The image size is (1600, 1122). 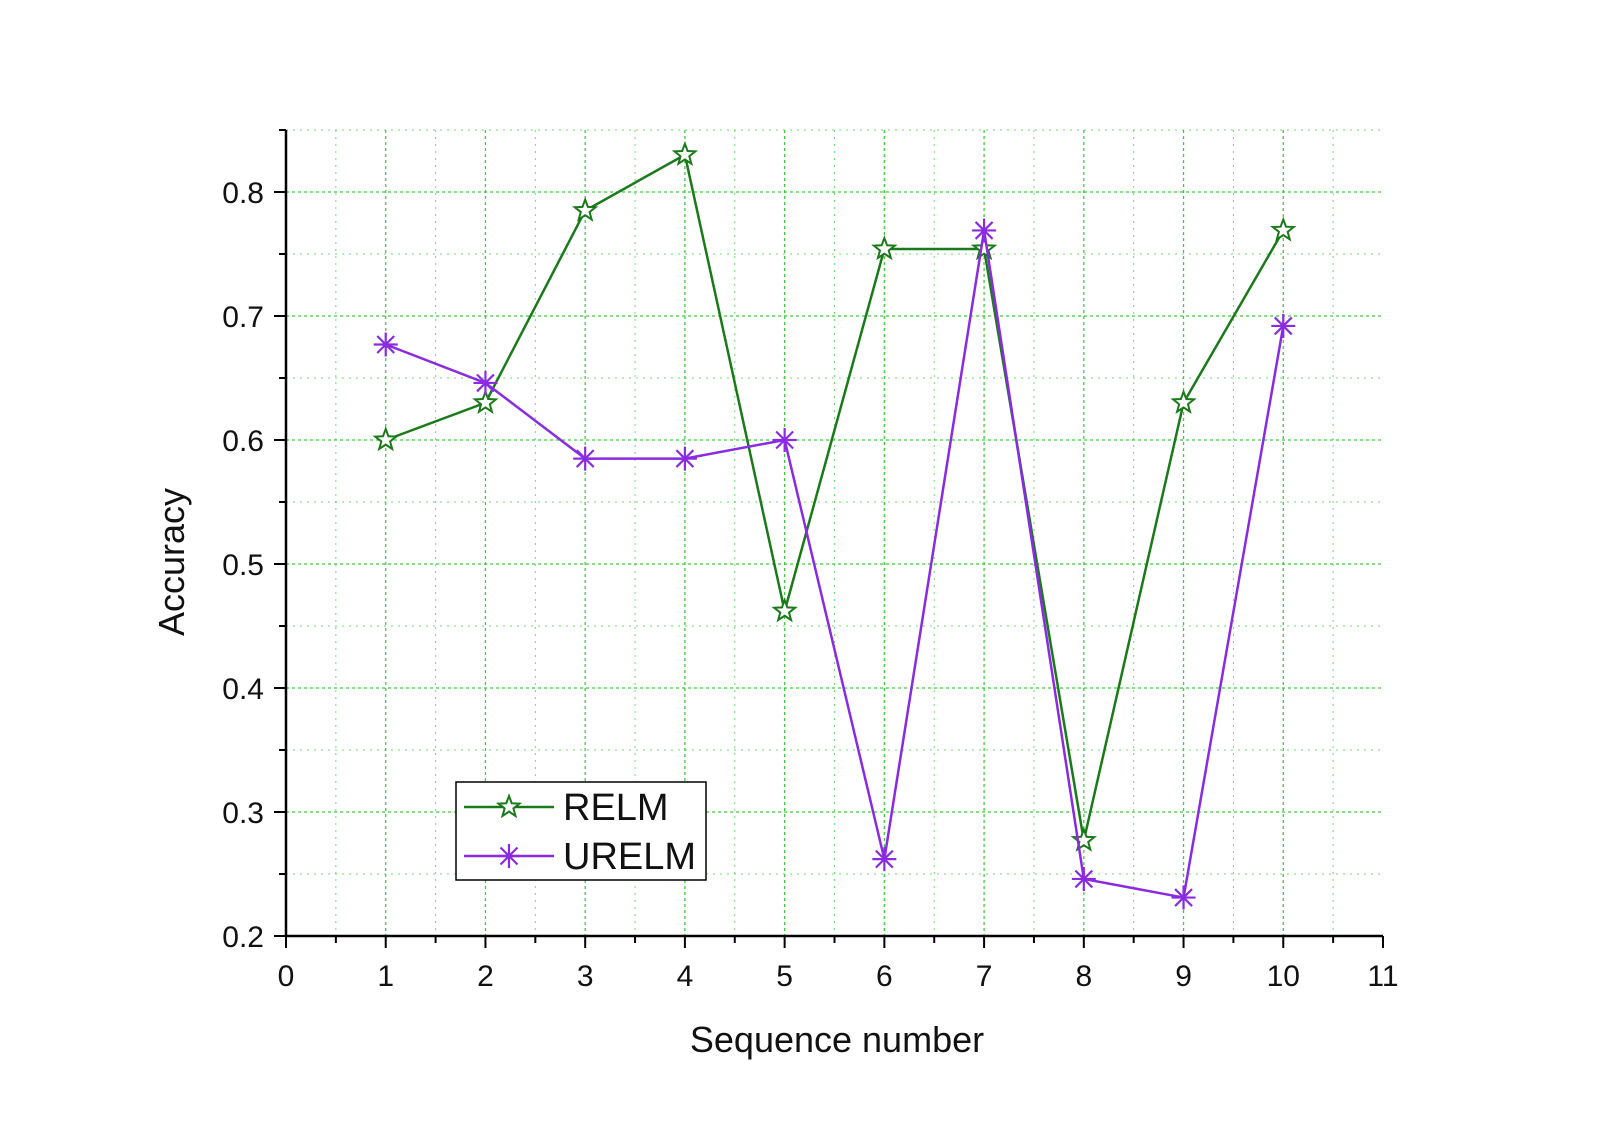 What do you see at coordinates (1183, 976) in the screenshot?
I see `x-tick-label: 9` at bounding box center [1183, 976].